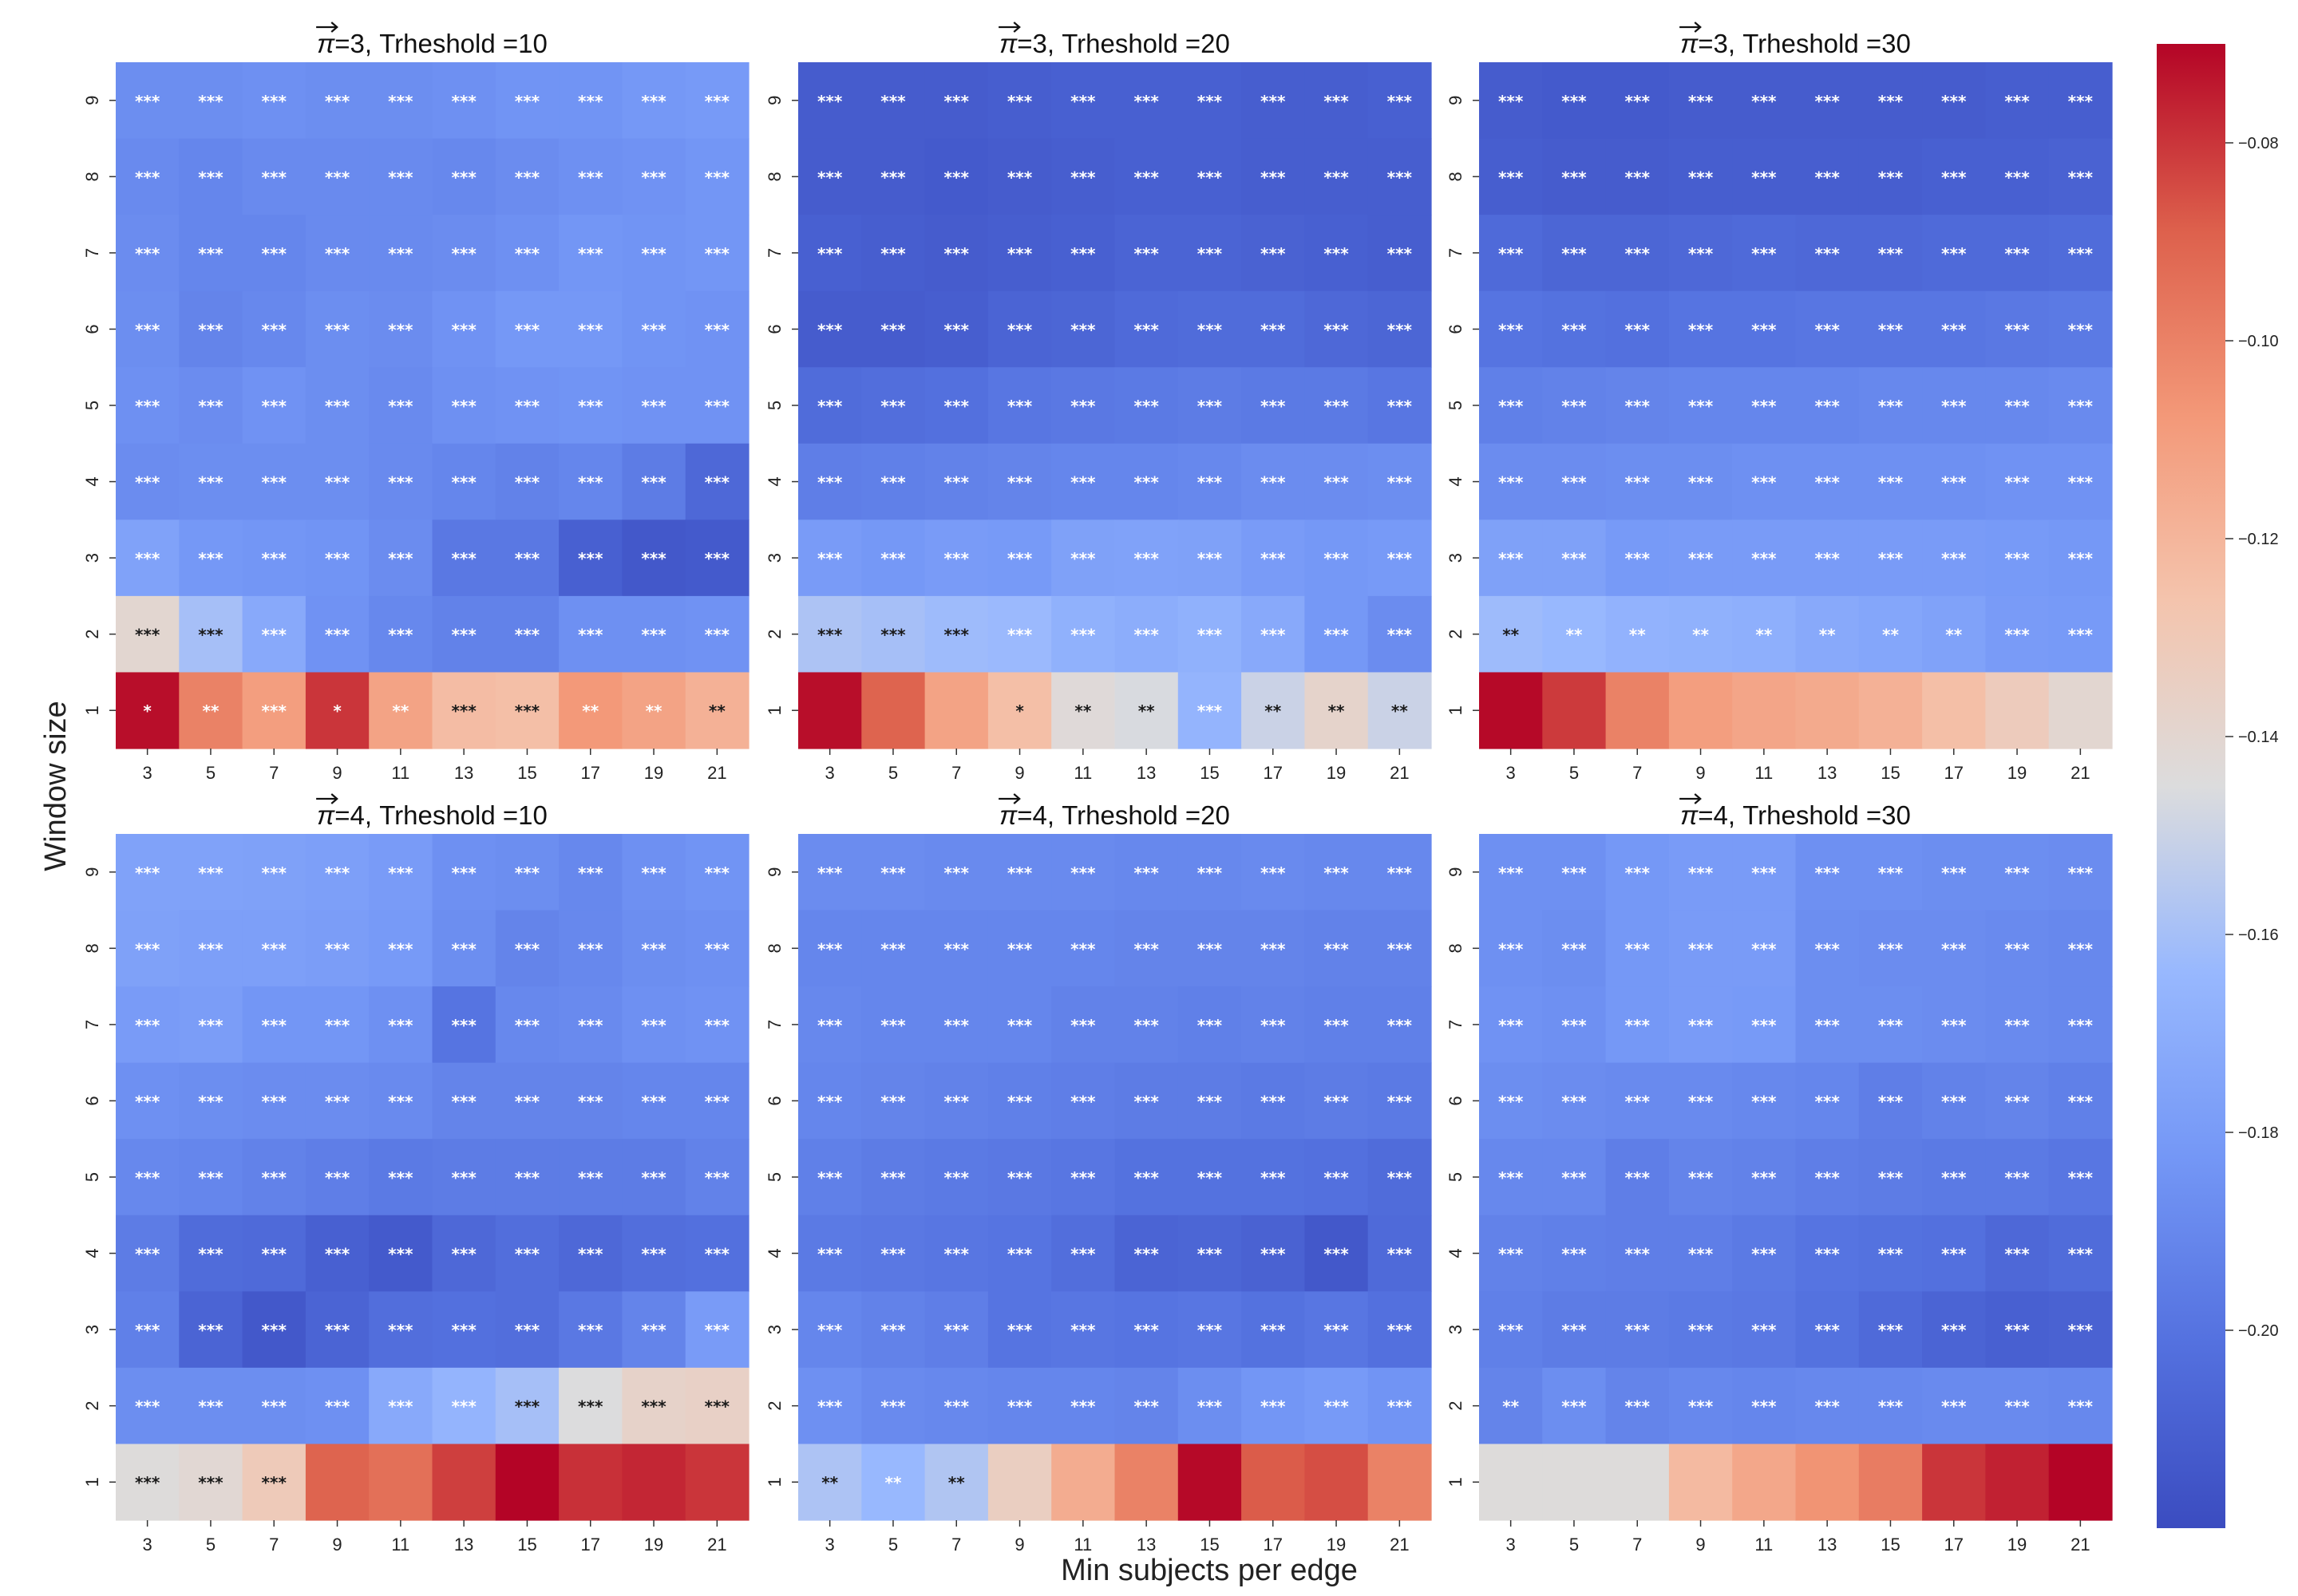 This screenshot has height=1596, width=2298. I want to click on x-tick-label: 19, so click(653, 773).